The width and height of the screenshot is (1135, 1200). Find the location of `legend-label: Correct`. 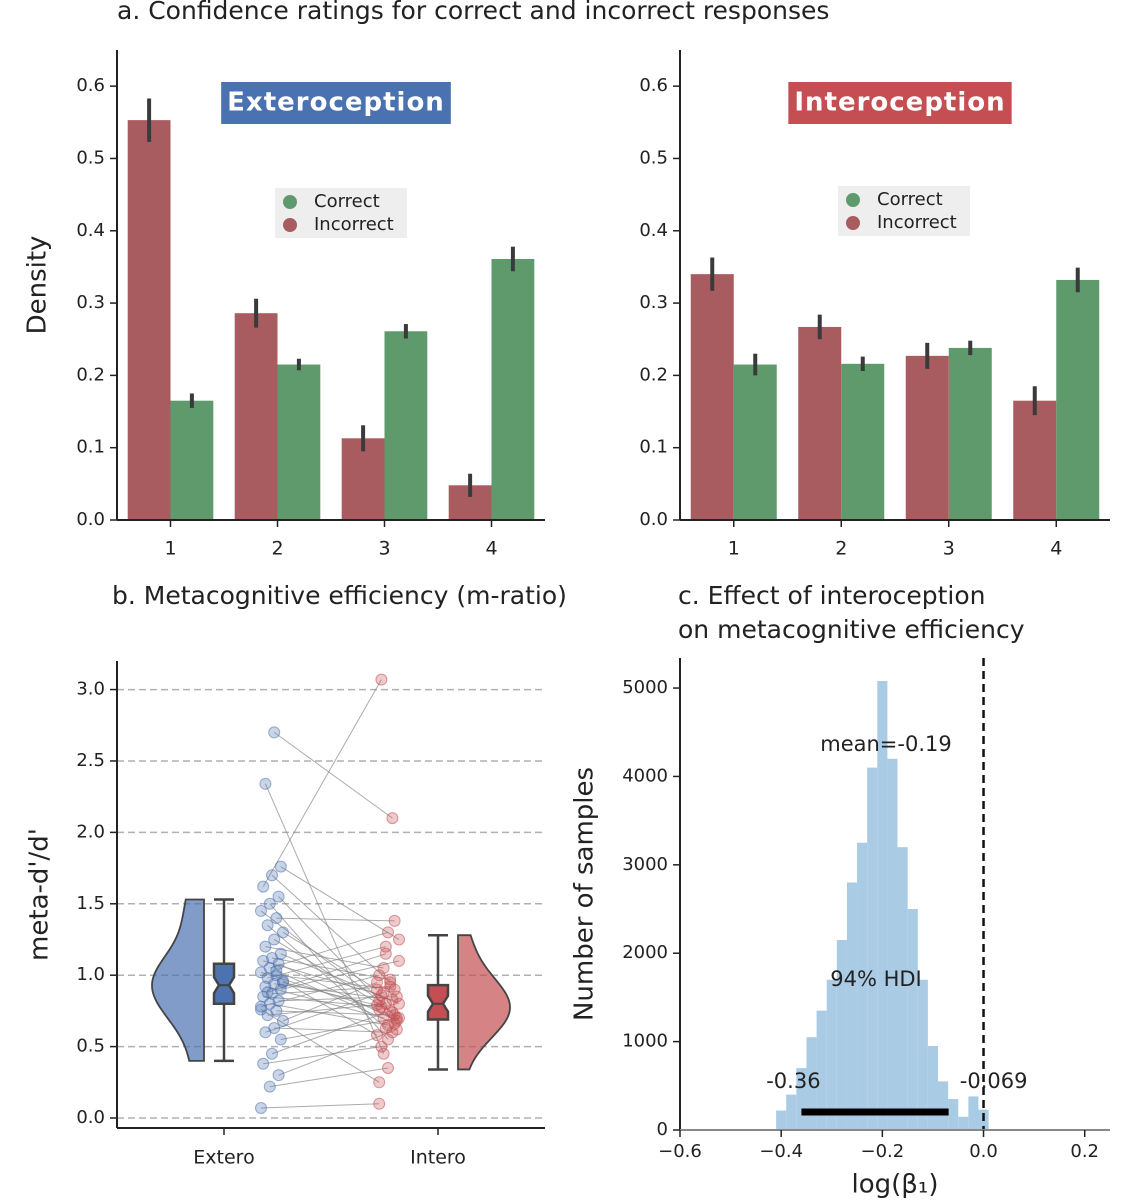

legend-label: Correct is located at coordinates (910, 199).